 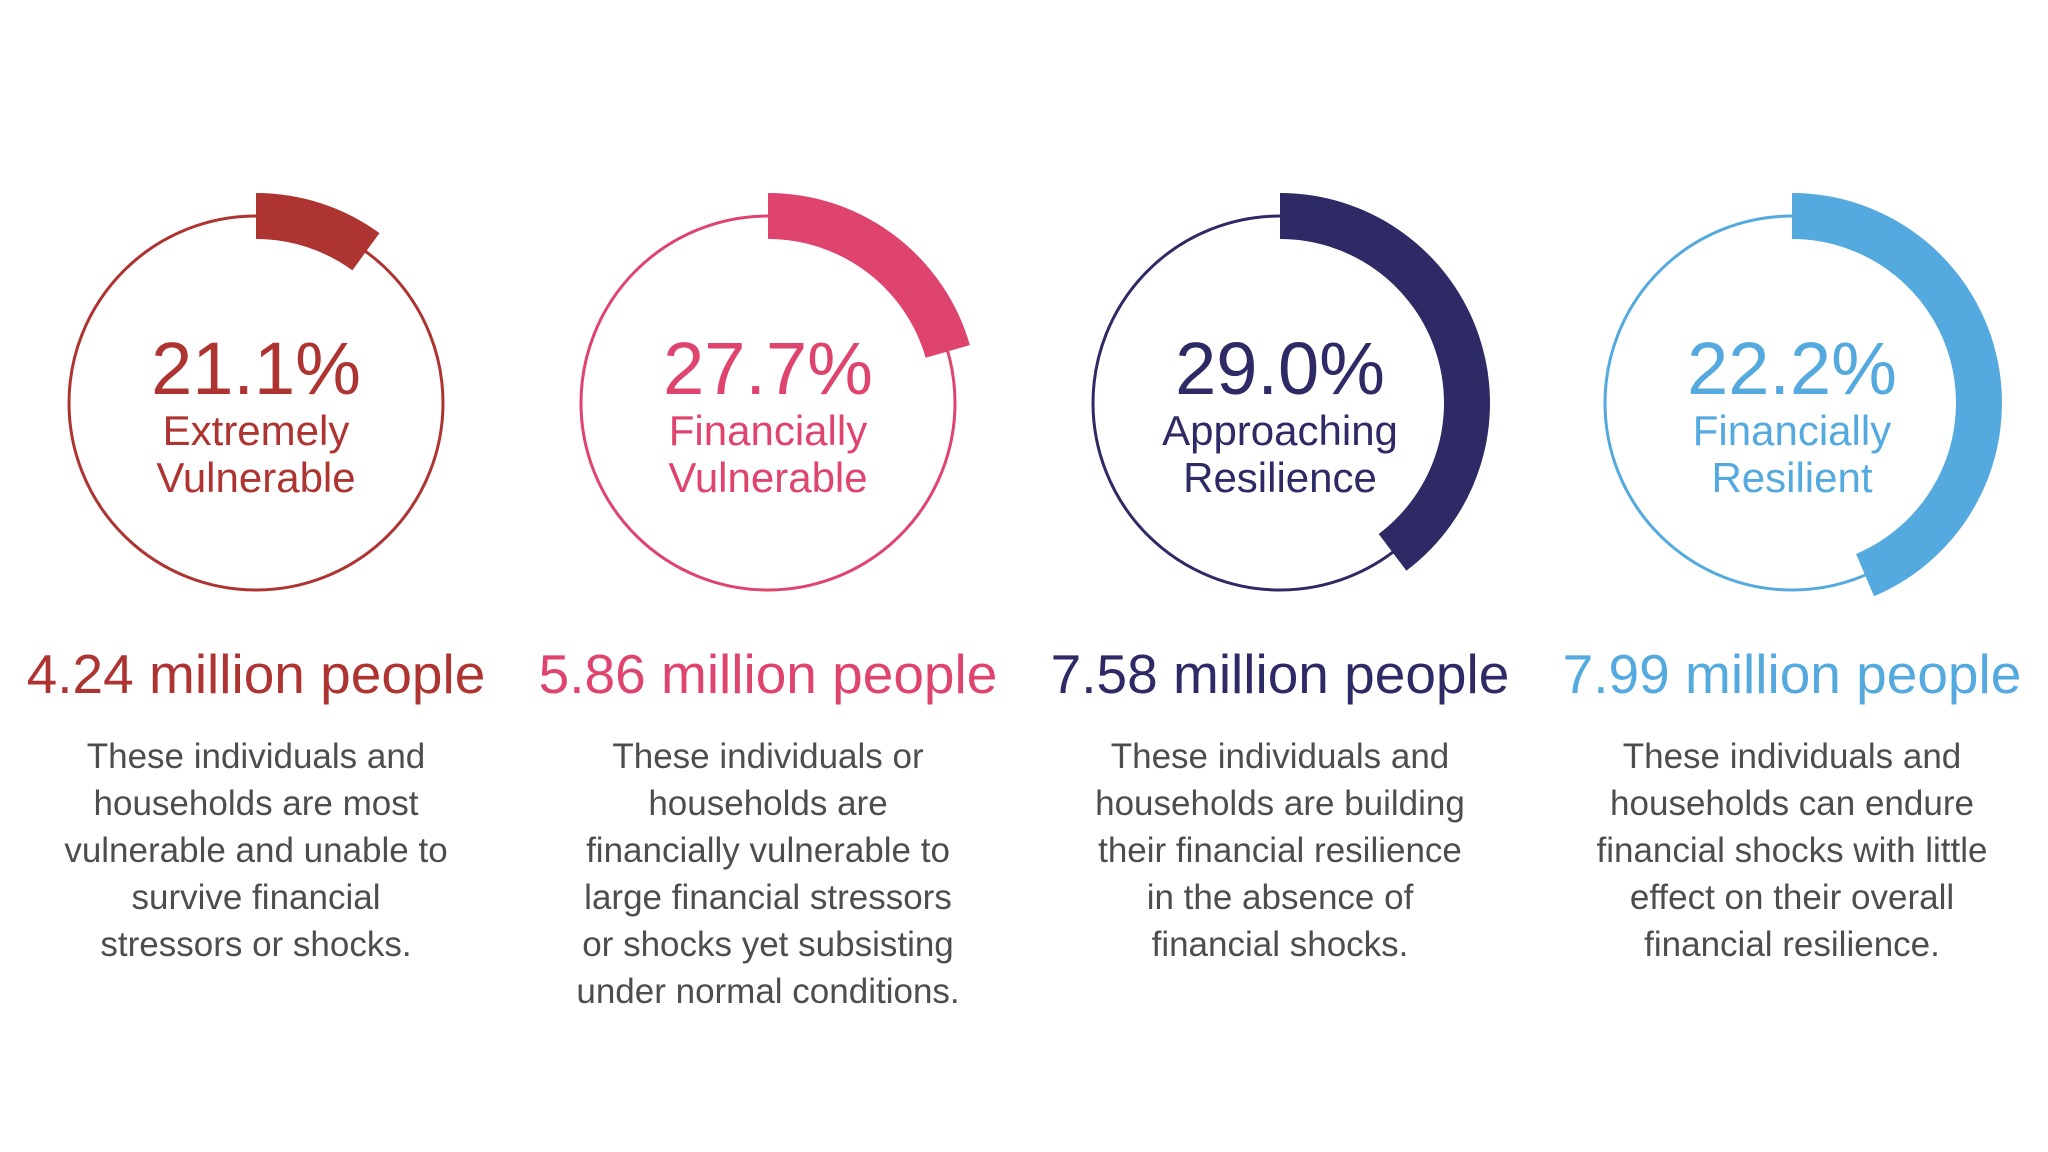 I want to click on people-count: 7.58 million people, so click(x=1280, y=674).